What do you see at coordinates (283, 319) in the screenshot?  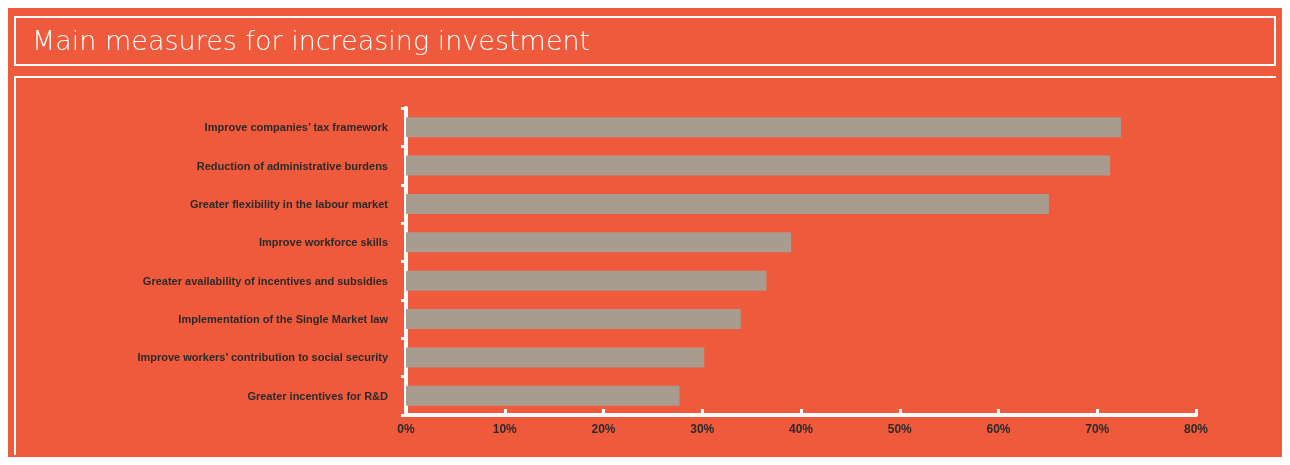 I see `y-tick-label: Implementation of the Single Market law` at bounding box center [283, 319].